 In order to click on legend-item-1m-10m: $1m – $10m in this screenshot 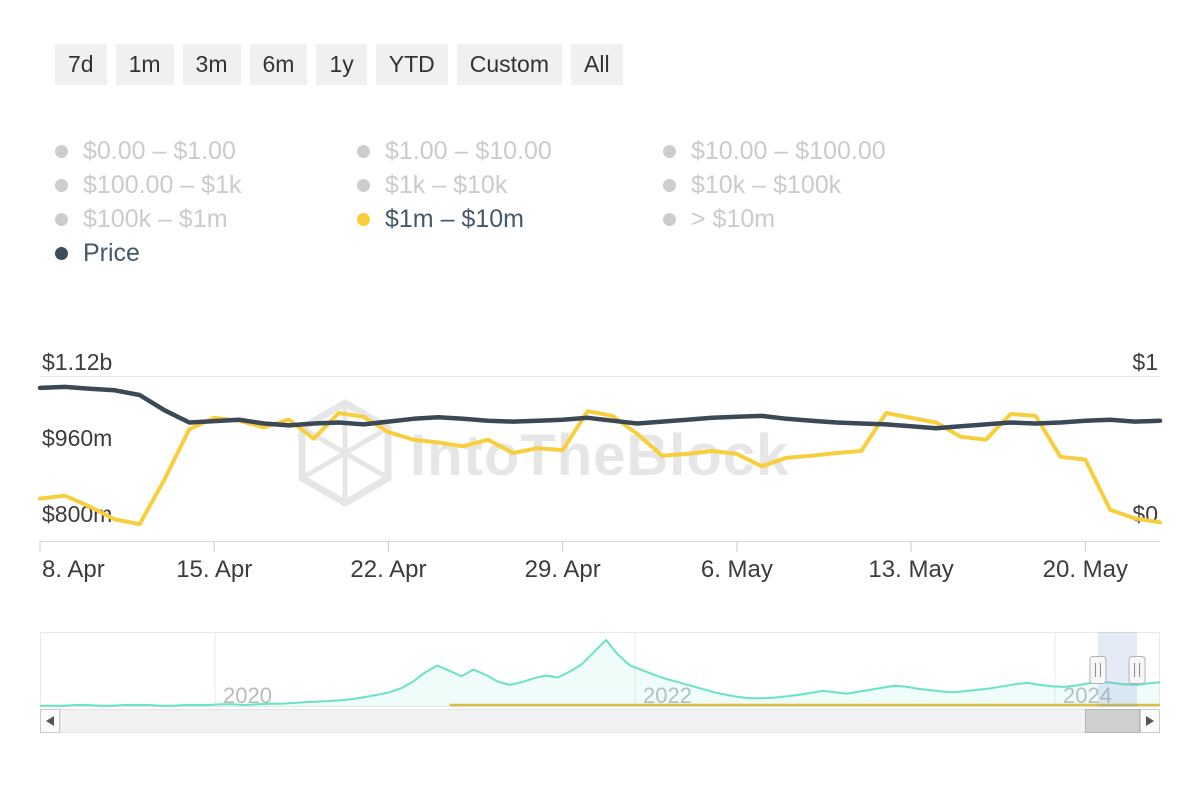, I will do `click(510, 219)`.